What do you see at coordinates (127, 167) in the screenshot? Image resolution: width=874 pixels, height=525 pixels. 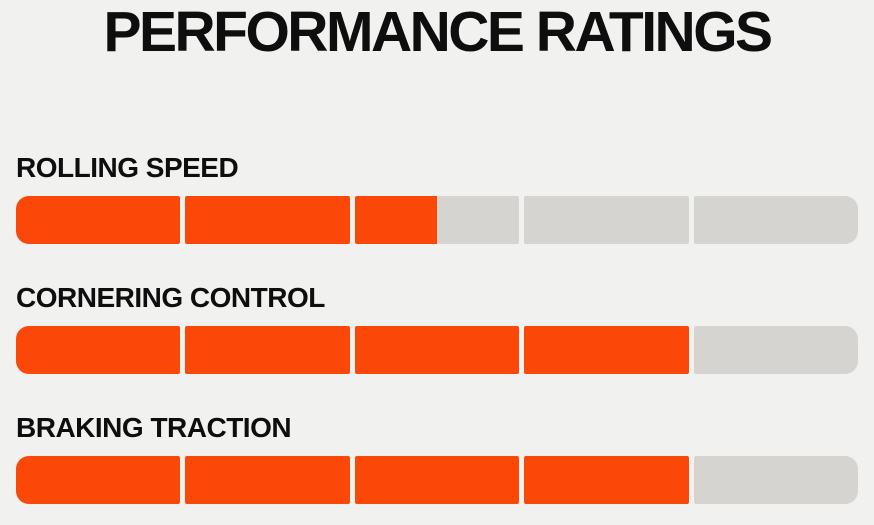 I see `rating-label: ROLLING SPEED` at bounding box center [127, 167].